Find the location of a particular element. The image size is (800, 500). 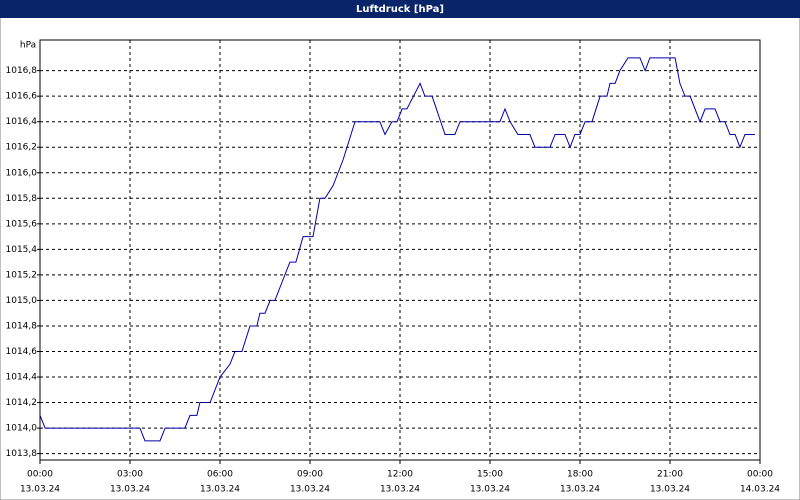

y-tick-label: 1016,0 is located at coordinates (22, 173).